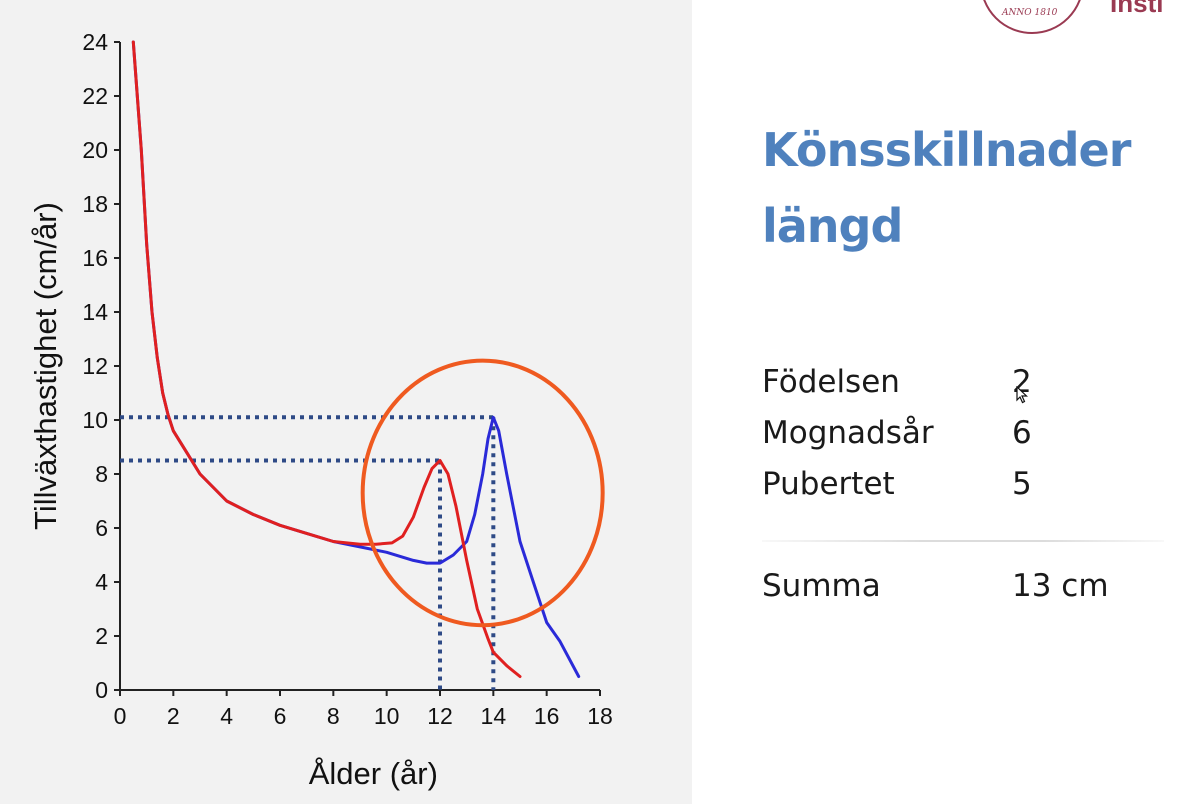  I want to click on slide-title-line-2: längd, so click(832, 226).